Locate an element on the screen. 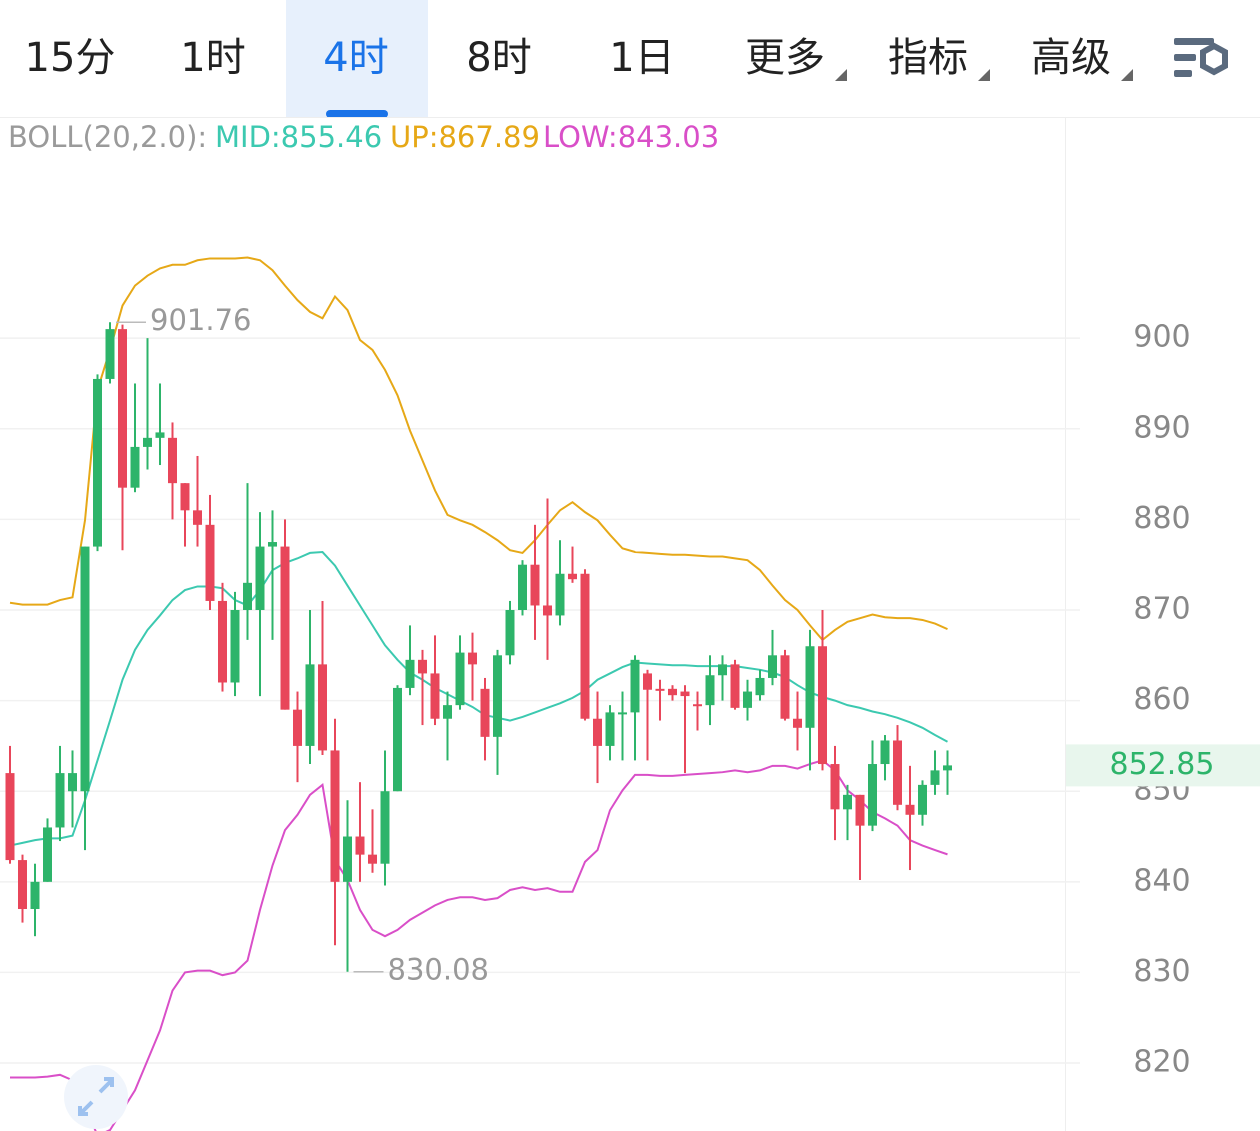 Image resolution: width=1260 pixels, height=1131 pixels. y-tick-label: 860 is located at coordinates (1161, 699).